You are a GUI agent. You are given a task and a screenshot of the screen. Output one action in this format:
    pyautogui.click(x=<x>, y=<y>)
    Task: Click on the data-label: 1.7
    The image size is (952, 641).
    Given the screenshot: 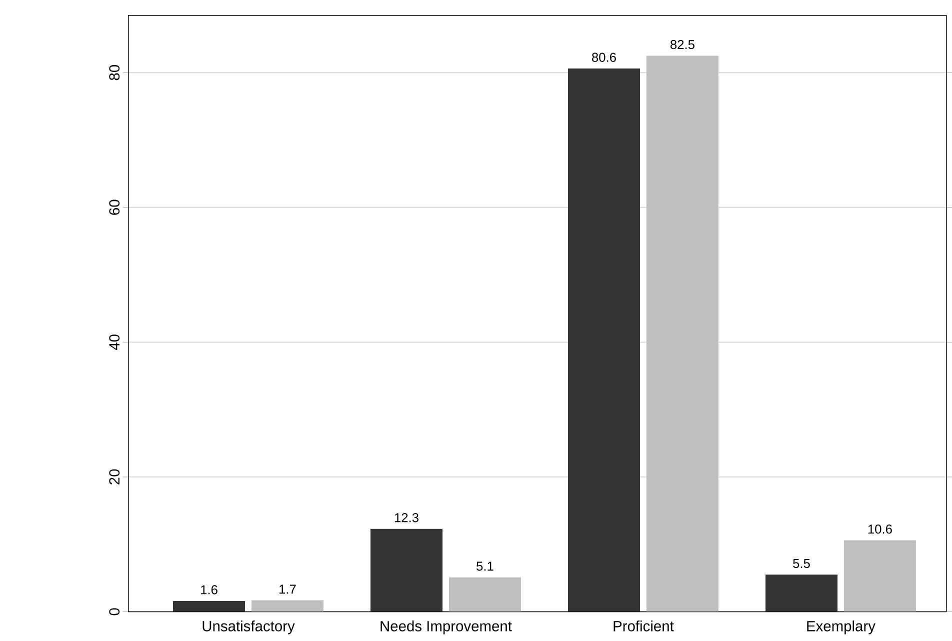 What is the action you would take?
    pyautogui.click(x=288, y=589)
    